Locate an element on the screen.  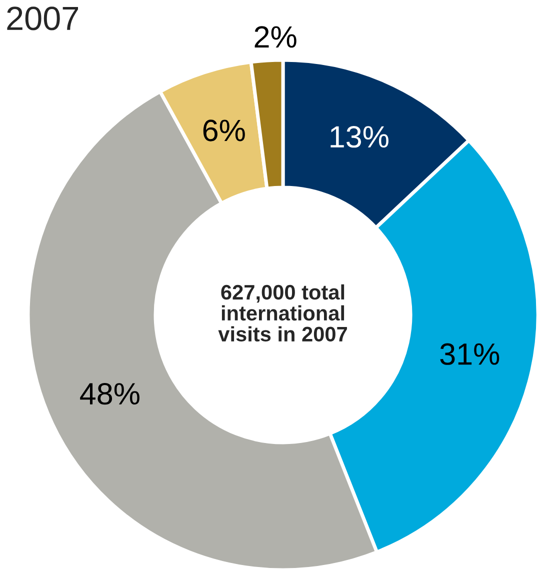
text: 627,000 total international visits in 2007 is located at coordinates (282, 313).